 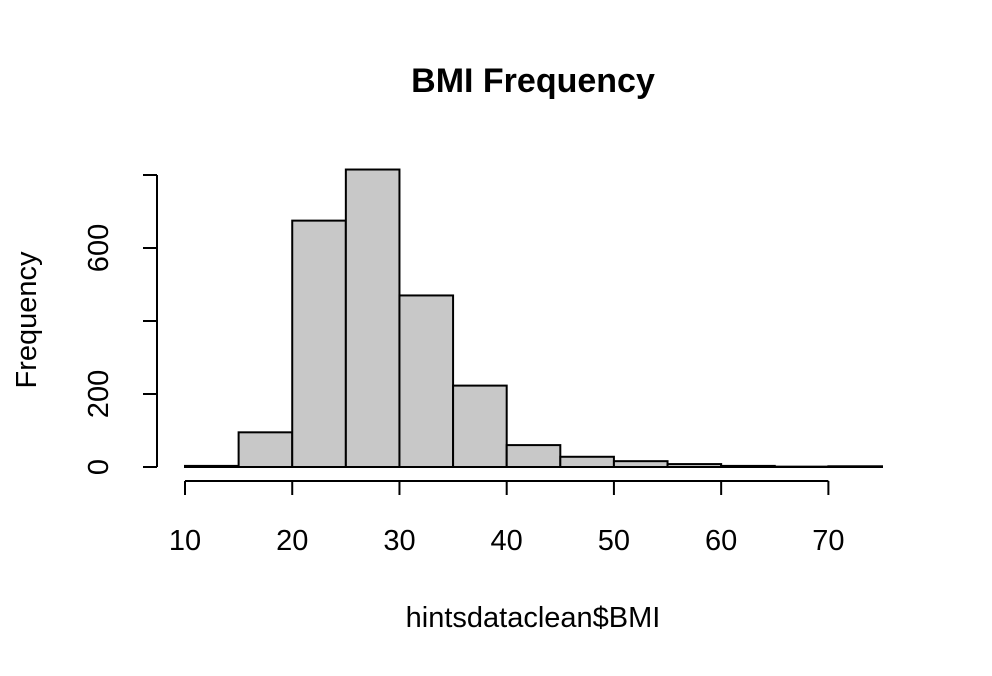 What do you see at coordinates (721, 541) in the screenshot?
I see `x-tick-label: 60` at bounding box center [721, 541].